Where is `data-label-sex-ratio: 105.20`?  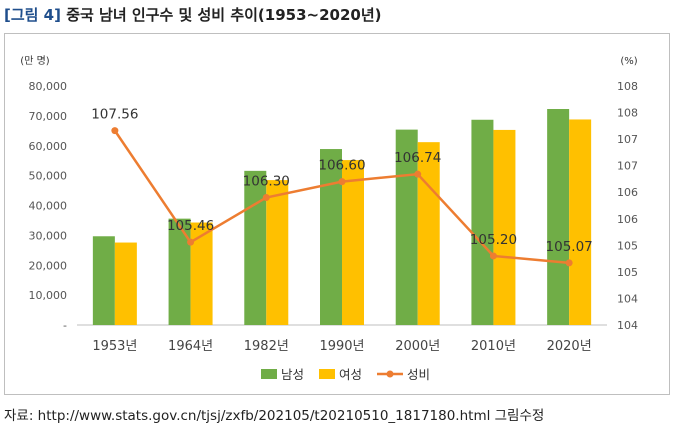
data-label-sex-ratio: 105.20 is located at coordinates (493, 240).